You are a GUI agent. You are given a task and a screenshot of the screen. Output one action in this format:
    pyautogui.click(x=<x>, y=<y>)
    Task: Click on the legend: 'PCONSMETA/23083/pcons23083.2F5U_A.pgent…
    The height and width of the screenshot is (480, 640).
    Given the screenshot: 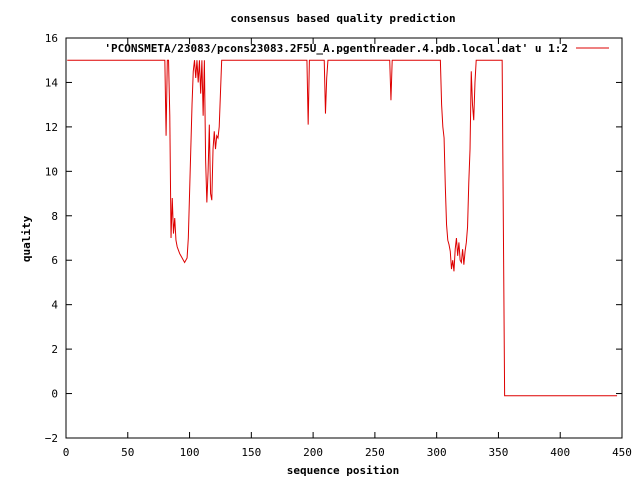 What is the action you would take?
    pyautogui.click(x=356, y=48)
    